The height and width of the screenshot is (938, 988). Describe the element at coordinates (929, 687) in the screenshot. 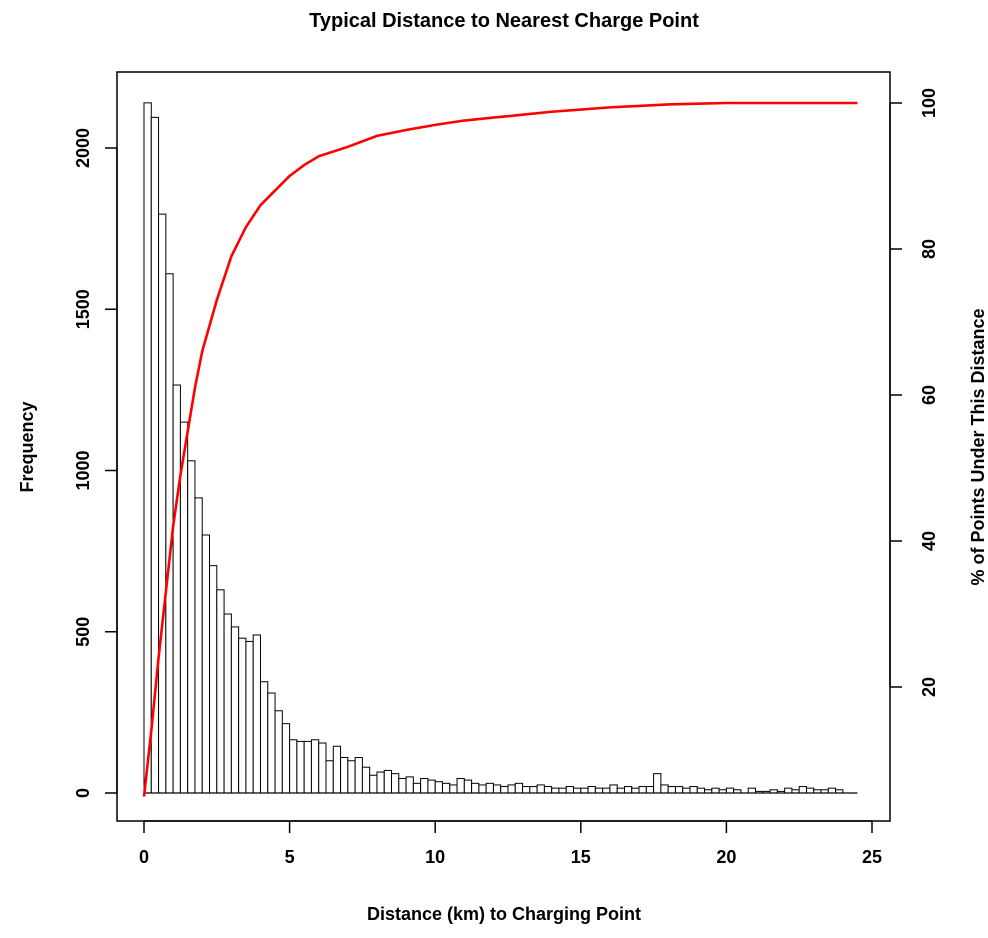

I see `y-axis-right-tick-label: 20` at that location.